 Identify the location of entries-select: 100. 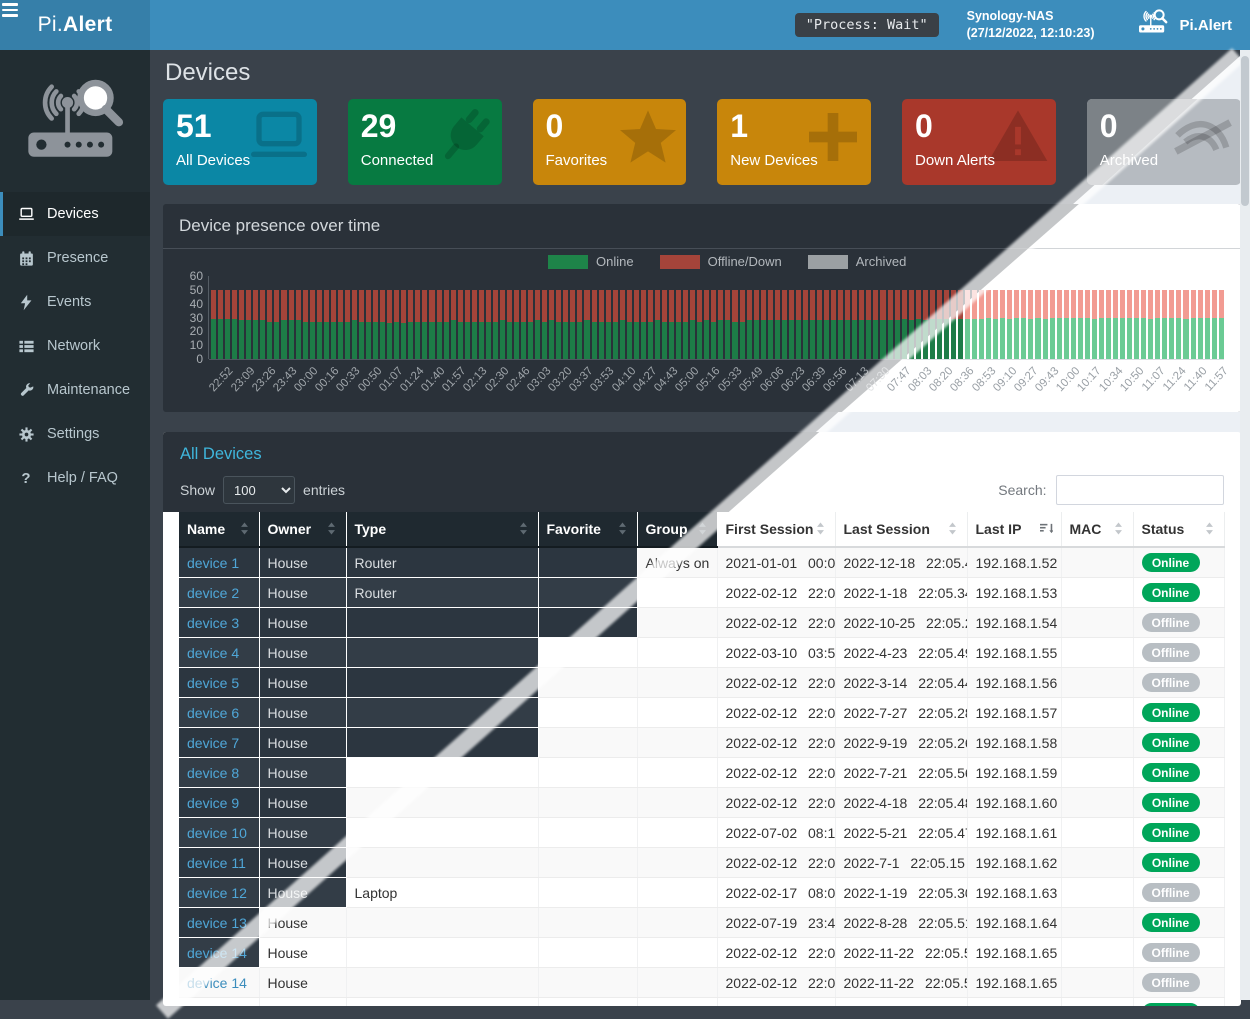
(259, 490).